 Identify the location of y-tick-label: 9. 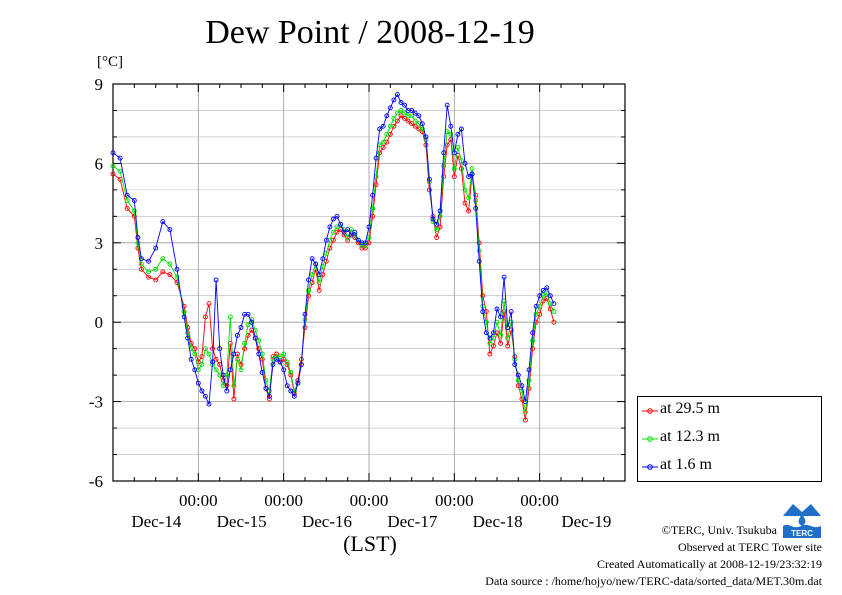
(99, 84).